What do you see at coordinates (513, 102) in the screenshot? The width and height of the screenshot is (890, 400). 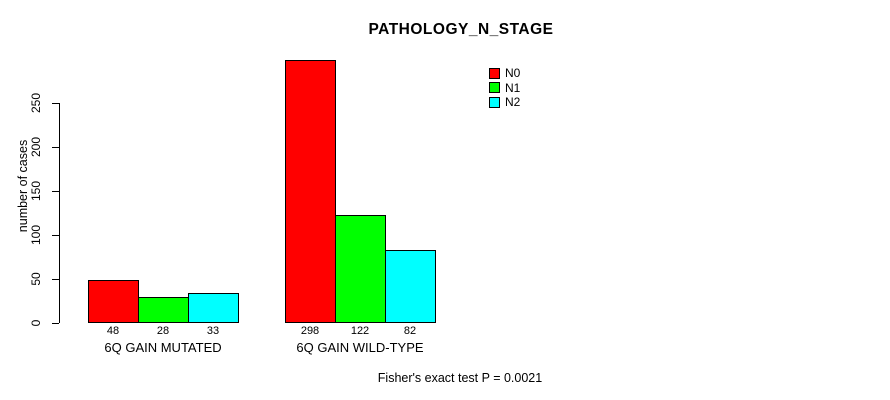 I see `legend-label: N2` at bounding box center [513, 102].